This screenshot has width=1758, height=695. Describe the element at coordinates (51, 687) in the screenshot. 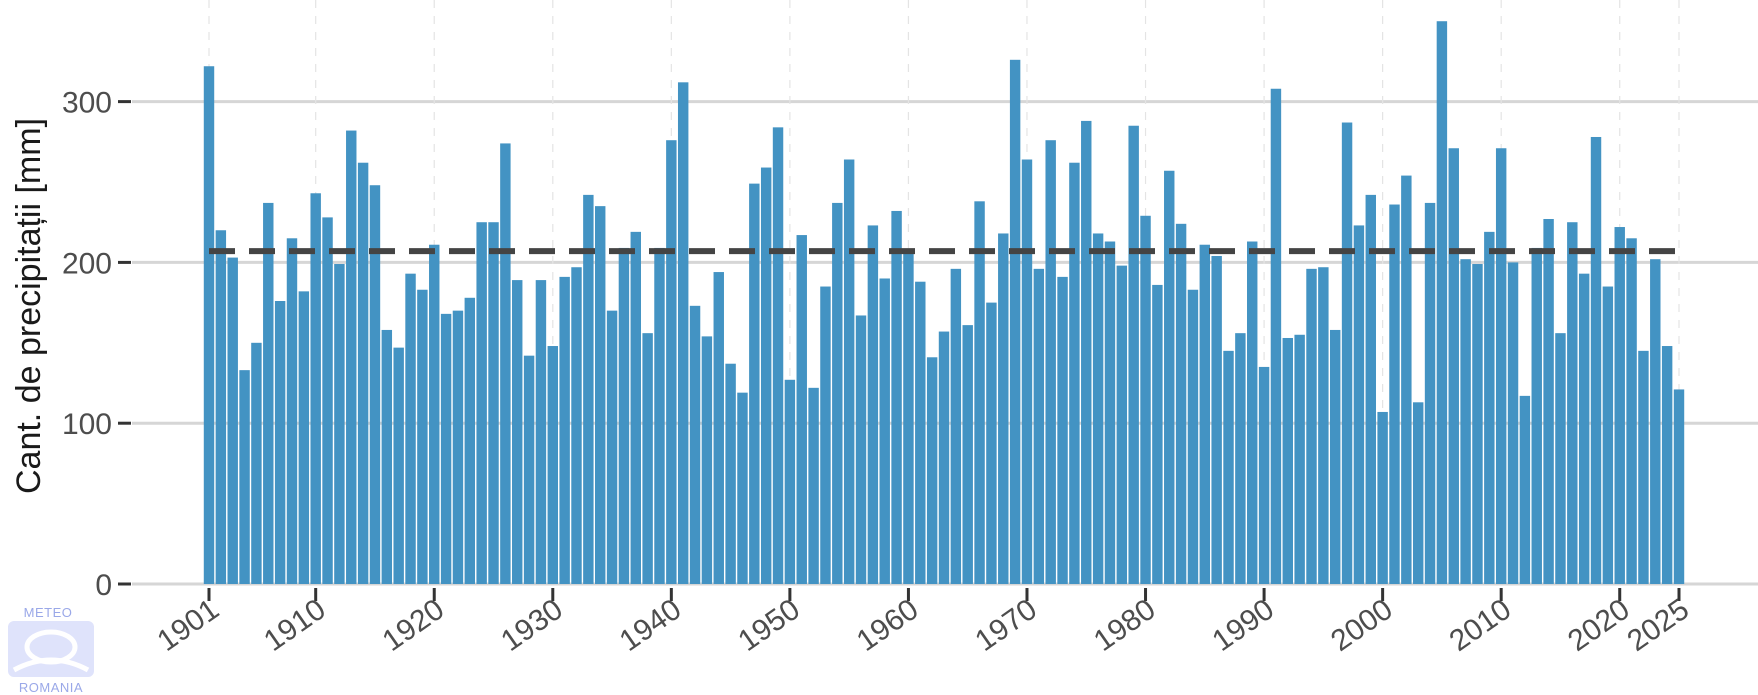

I see `logo-text-bottom: ROMANIA` at that location.